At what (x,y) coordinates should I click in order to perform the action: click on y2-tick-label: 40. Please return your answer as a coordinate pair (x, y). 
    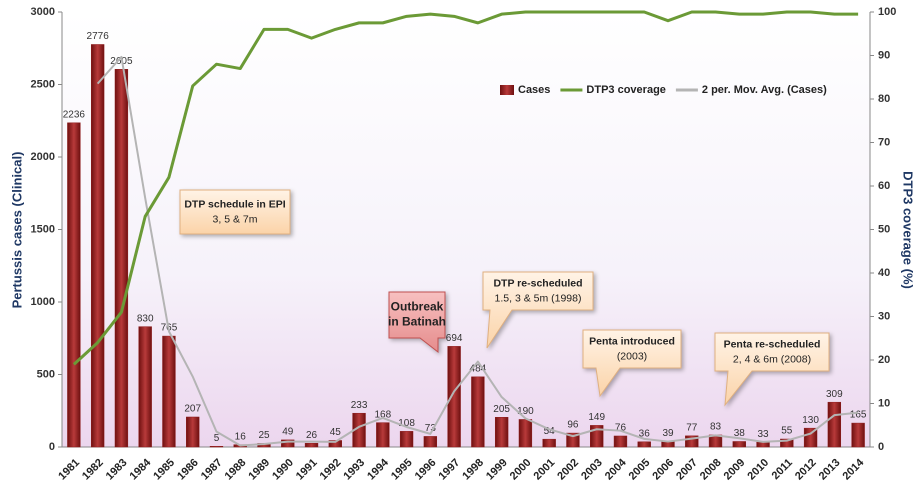
    Looking at the image, I should click on (884, 273).